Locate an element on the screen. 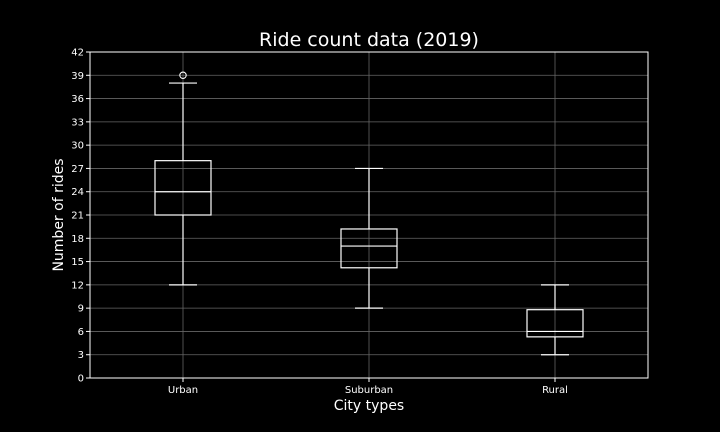 Image resolution: width=720 pixels, height=432 pixels. y-axis-label: Number of rides is located at coordinates (59, 214).